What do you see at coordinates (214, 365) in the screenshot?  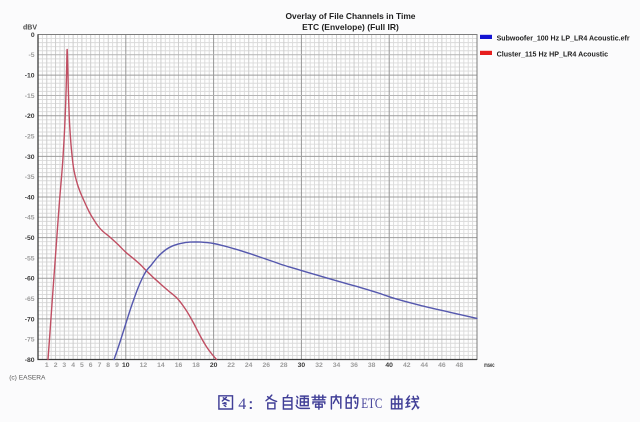 I see `svg-text: 20` at bounding box center [214, 365].